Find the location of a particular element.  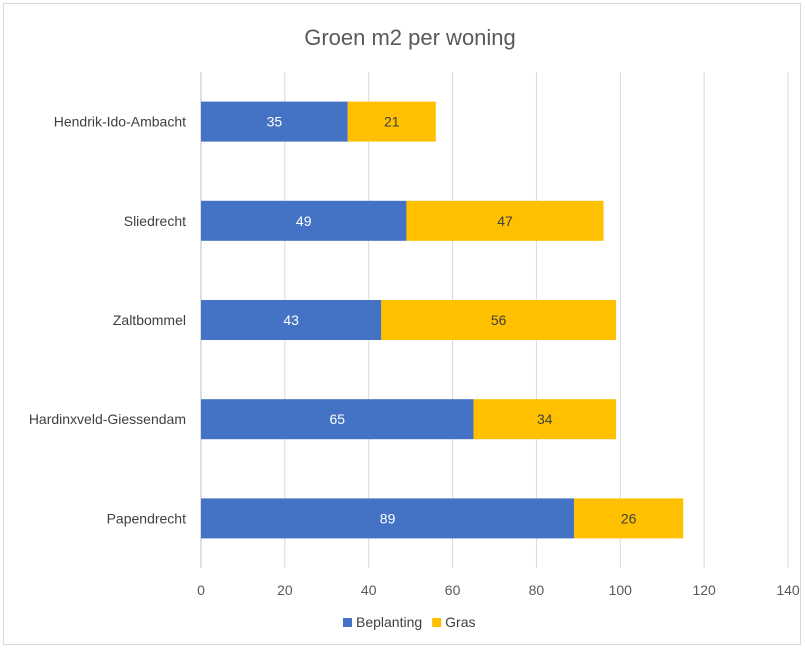

legend: Beplanting Gras is located at coordinates (409, 622).